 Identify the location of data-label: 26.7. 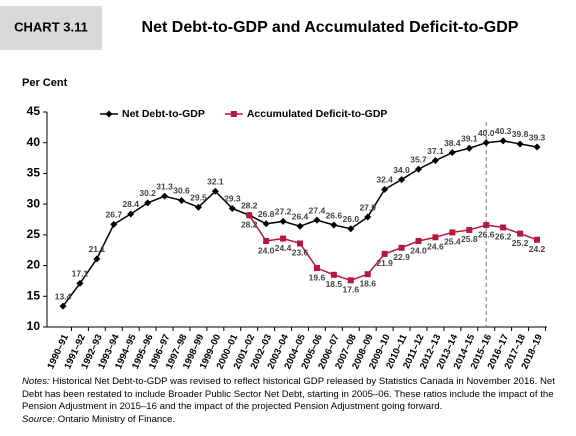
(114, 215).